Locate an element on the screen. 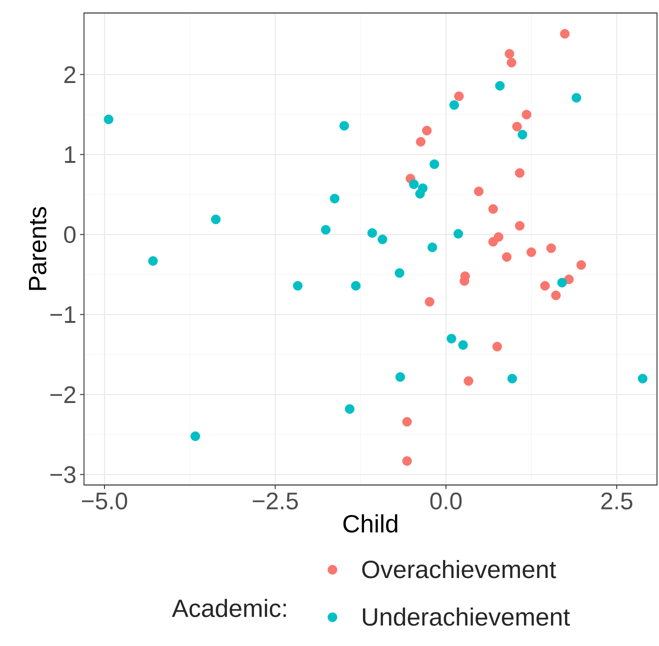 This screenshot has width=659, height=646. legend-label: Underachievement is located at coordinates (466, 617).